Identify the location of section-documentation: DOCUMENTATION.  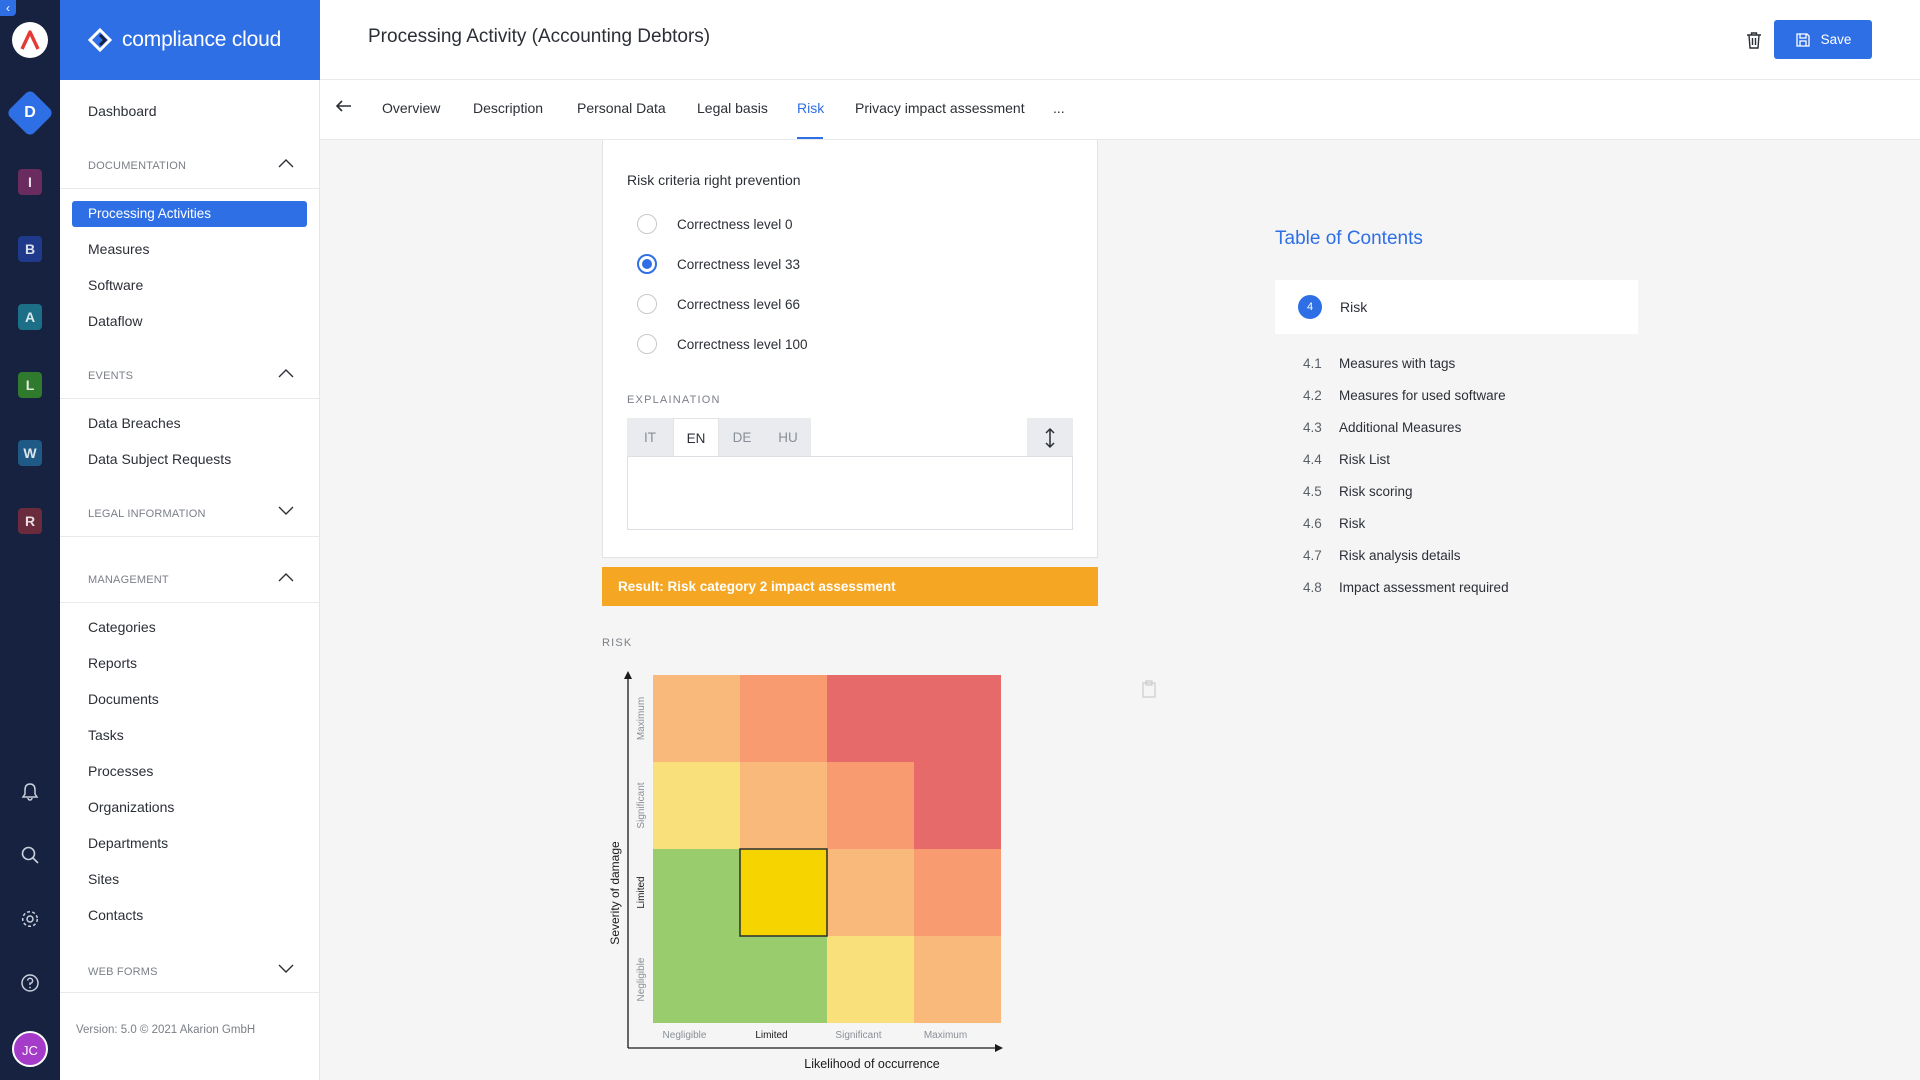
(191, 165).